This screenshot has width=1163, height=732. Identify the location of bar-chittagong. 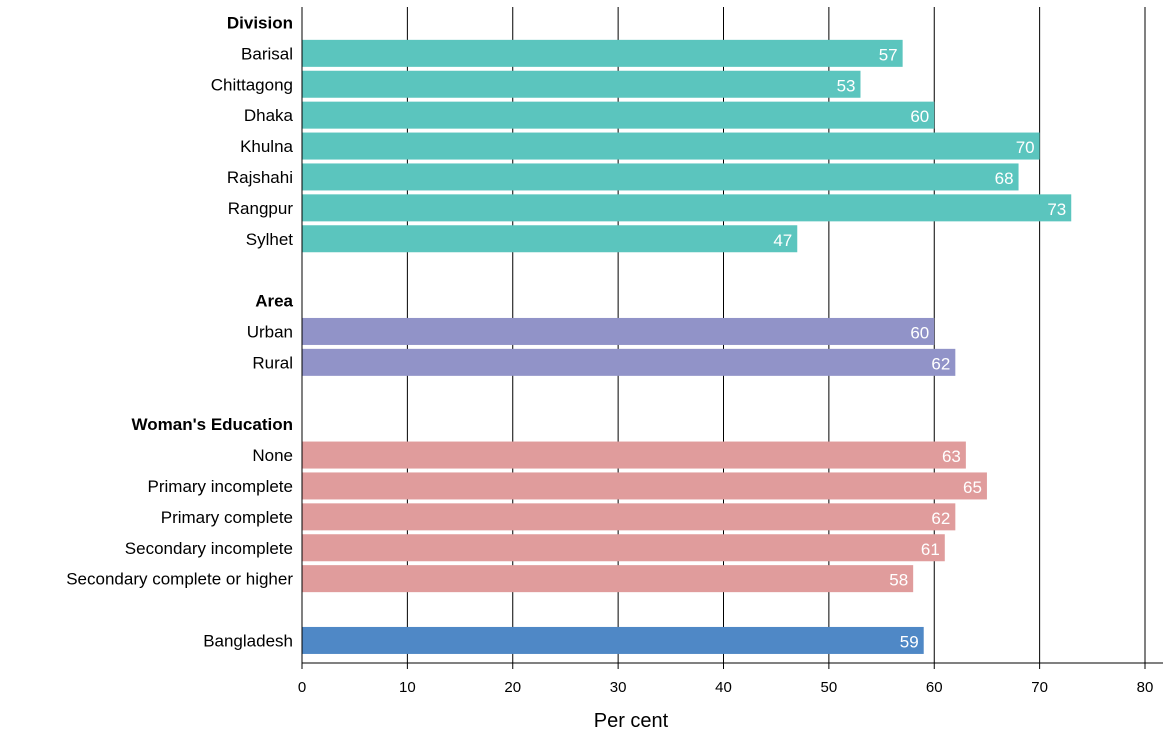
(581, 84).